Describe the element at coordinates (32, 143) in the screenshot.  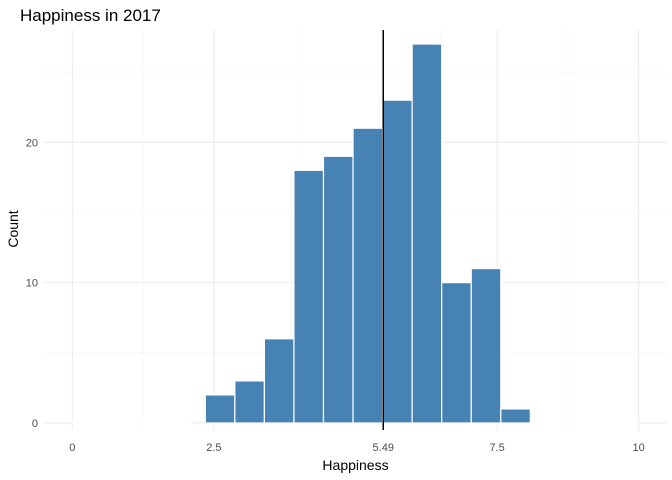
I see `y-tick-label: 20` at that location.